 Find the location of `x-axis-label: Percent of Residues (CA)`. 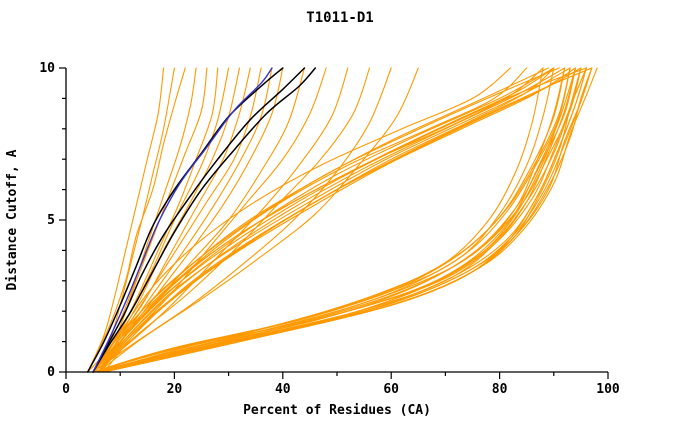

x-axis-label: Percent of Residues (CA) is located at coordinates (337, 410).